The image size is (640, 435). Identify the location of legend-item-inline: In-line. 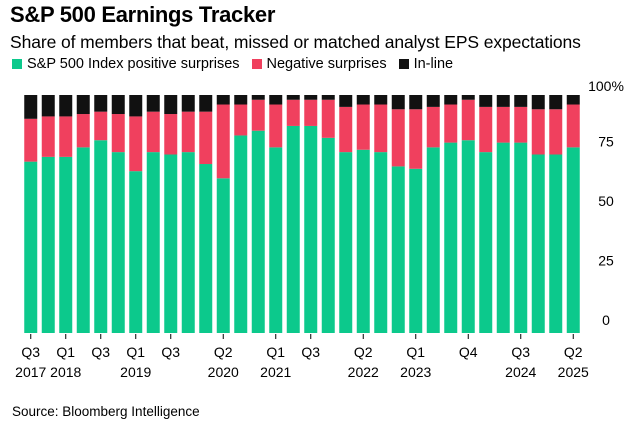
(426, 64).